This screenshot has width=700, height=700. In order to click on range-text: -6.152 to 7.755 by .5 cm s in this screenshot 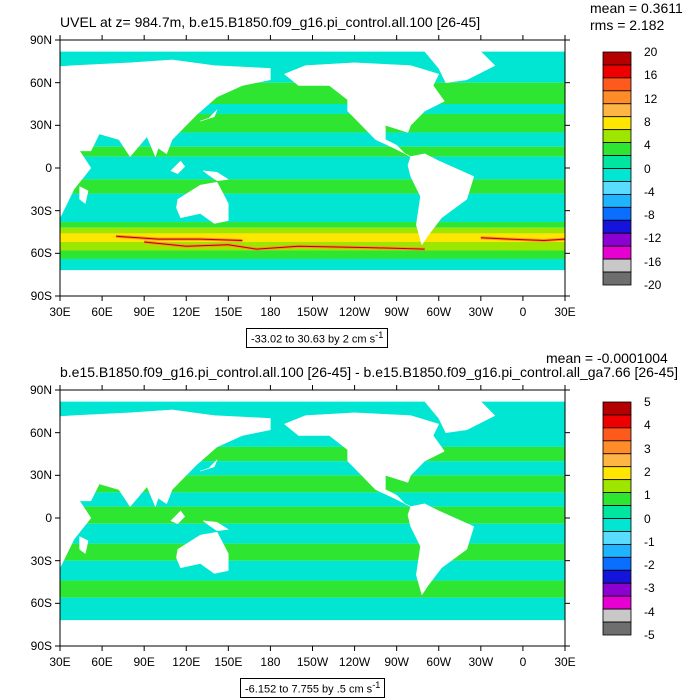, I will do `click(309, 689)`.